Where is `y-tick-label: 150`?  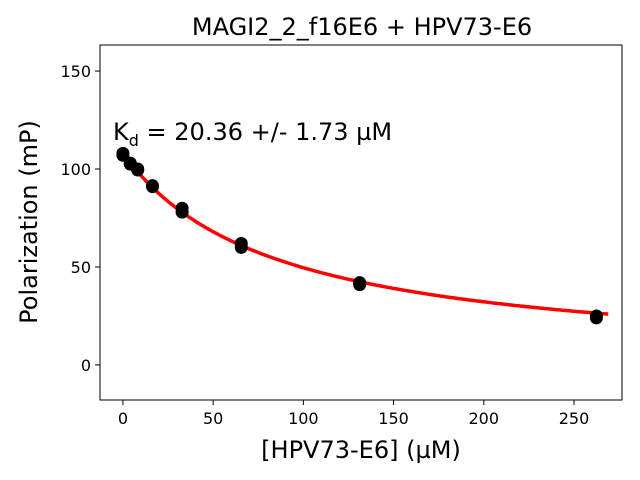
y-tick-label: 150 is located at coordinates (75, 71).